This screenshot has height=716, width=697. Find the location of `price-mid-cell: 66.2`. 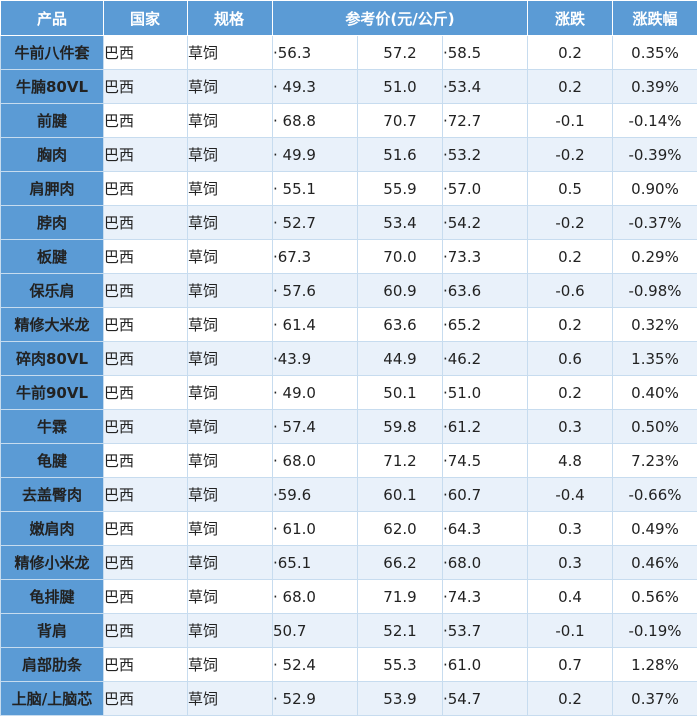

price-mid-cell: 66.2 is located at coordinates (400, 563).